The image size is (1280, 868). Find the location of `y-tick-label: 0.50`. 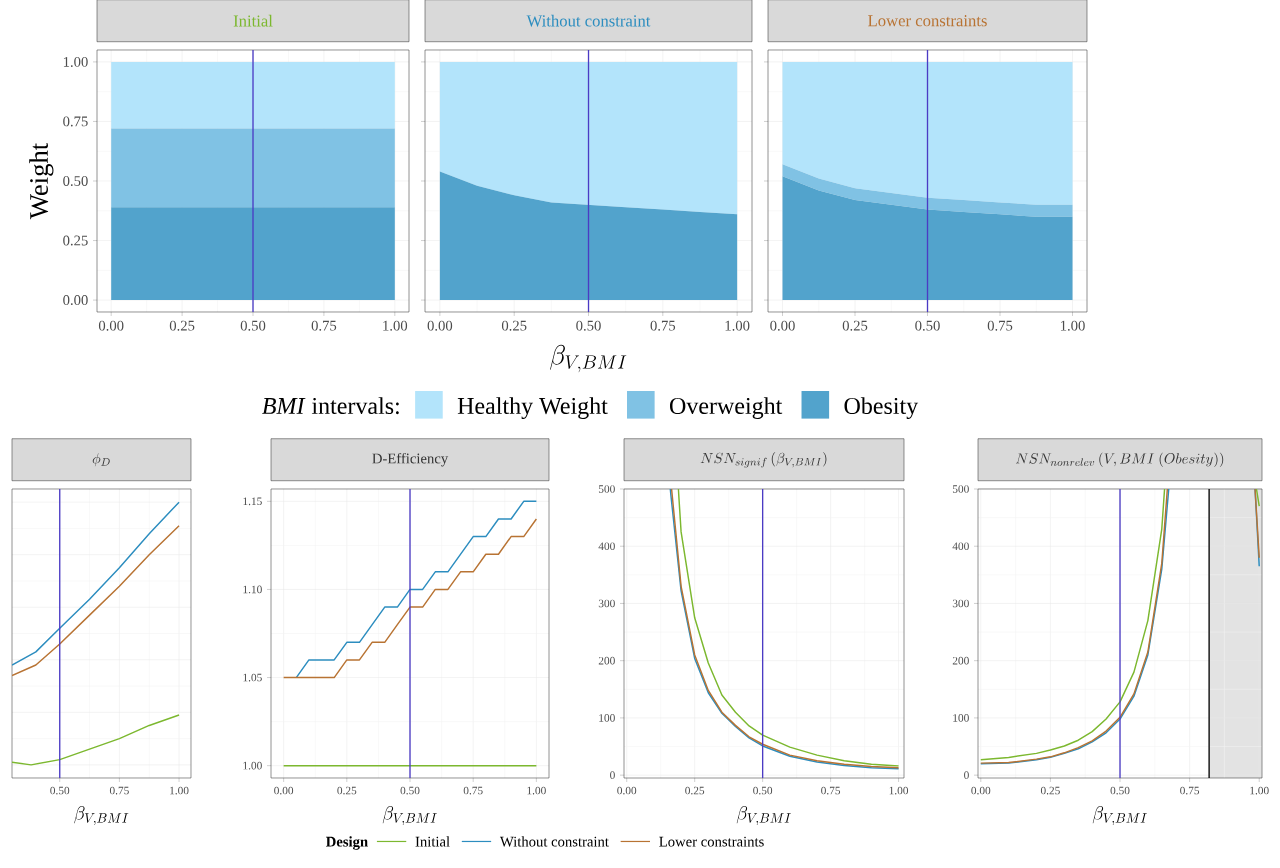

y-tick-label: 0.50 is located at coordinates (75, 181).